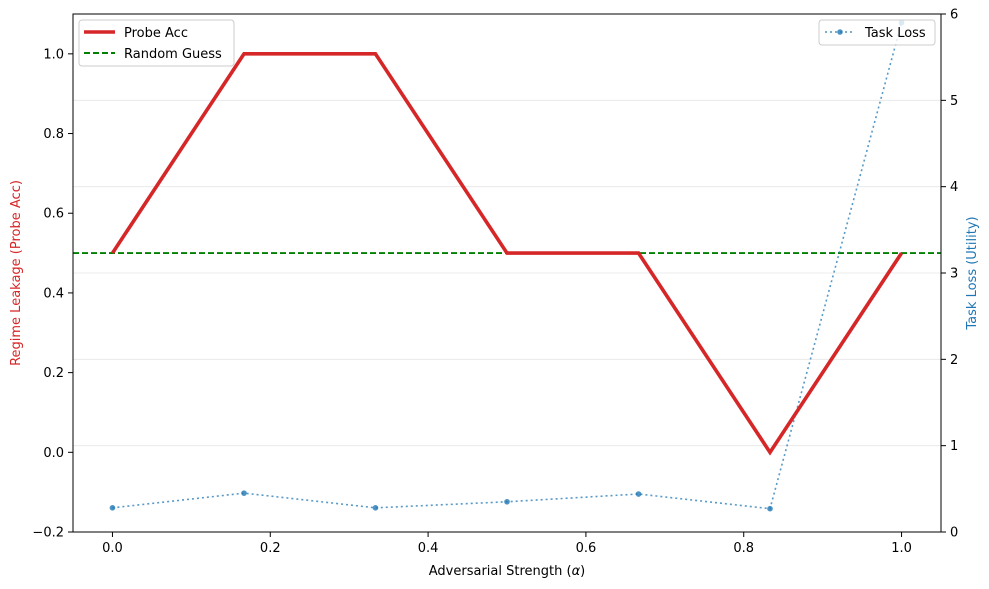 This screenshot has height=589, width=989. I want to click on y-left-tick-label: 0.4, so click(53, 293).